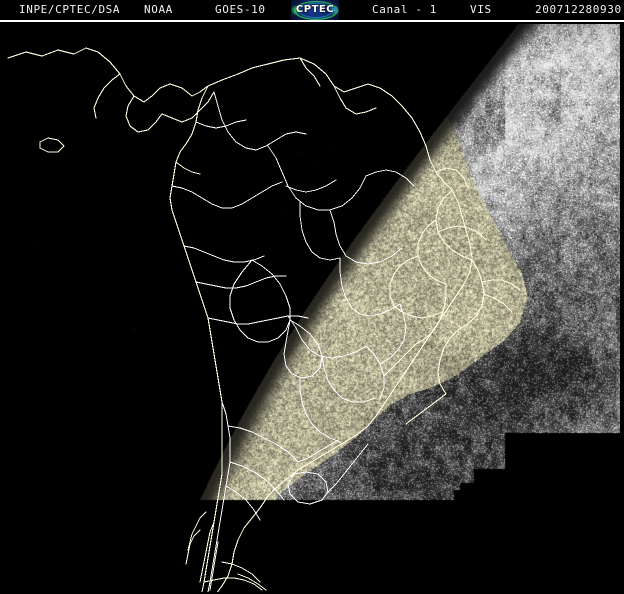  What do you see at coordinates (622, 308) in the screenshot?
I see `frame-edge-right` at bounding box center [622, 308].